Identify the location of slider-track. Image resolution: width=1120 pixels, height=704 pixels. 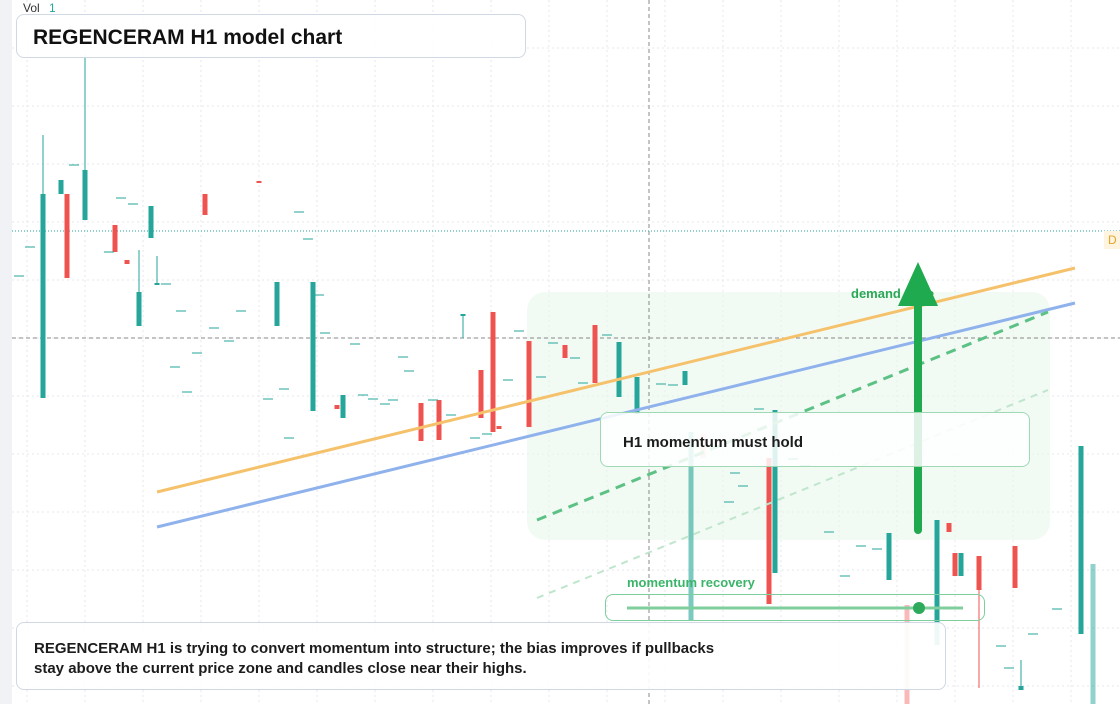
(795, 608).